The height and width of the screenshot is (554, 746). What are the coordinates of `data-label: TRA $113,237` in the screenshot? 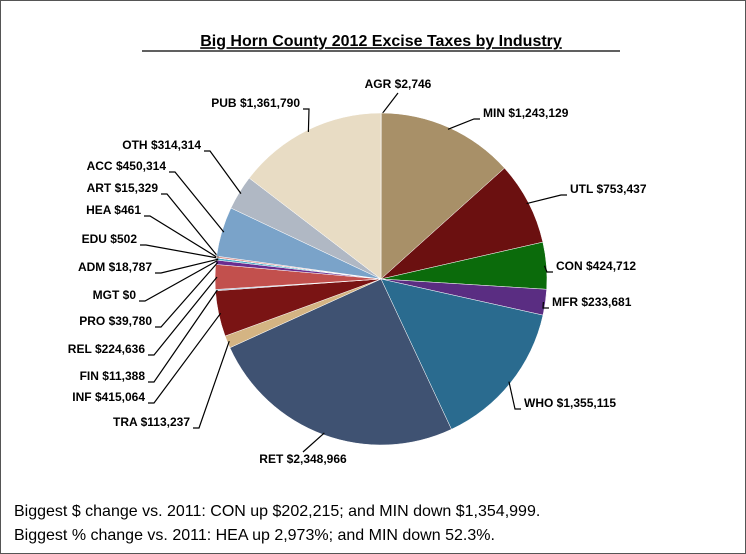 It's located at (151, 422).